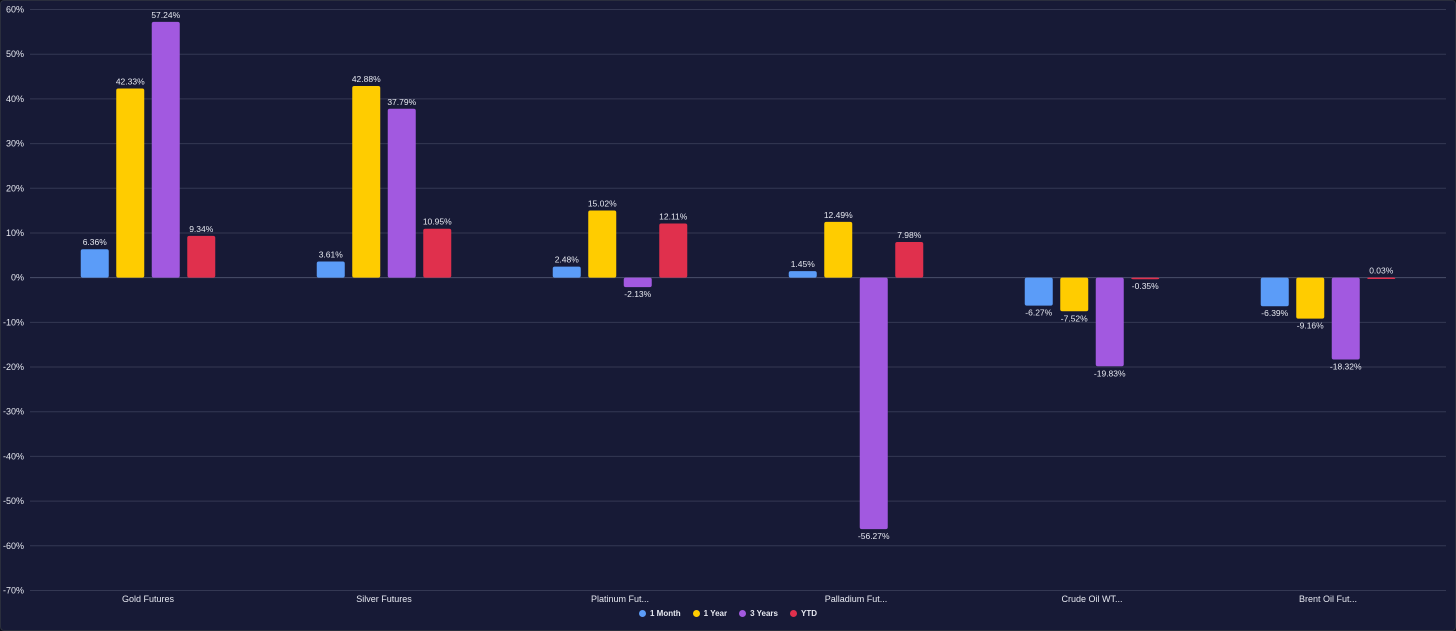 The width and height of the screenshot is (1456, 631). Describe the element at coordinates (384, 599) in the screenshot. I see `x-tick-label: Silver Futures` at that location.